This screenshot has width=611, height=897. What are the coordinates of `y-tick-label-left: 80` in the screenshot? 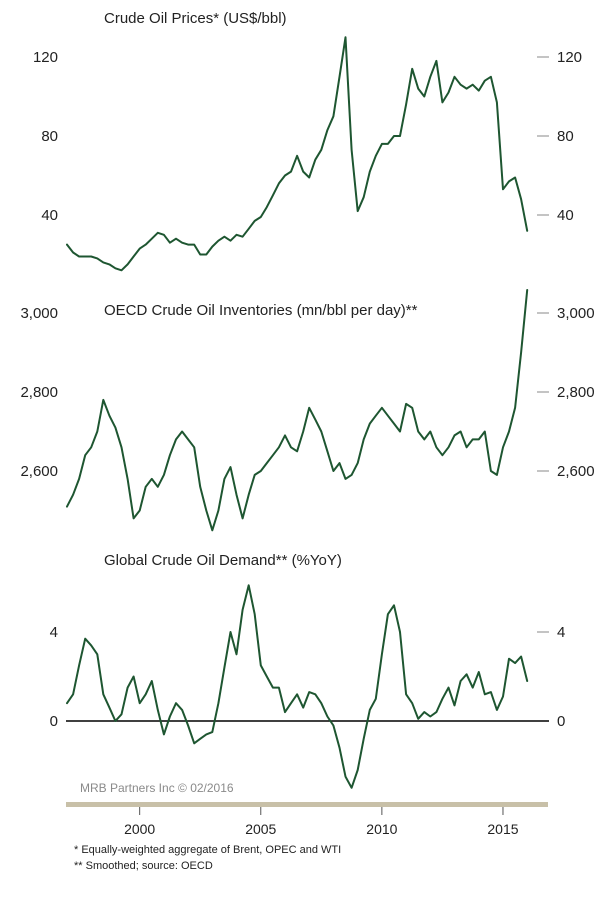 It's located at (49, 136).